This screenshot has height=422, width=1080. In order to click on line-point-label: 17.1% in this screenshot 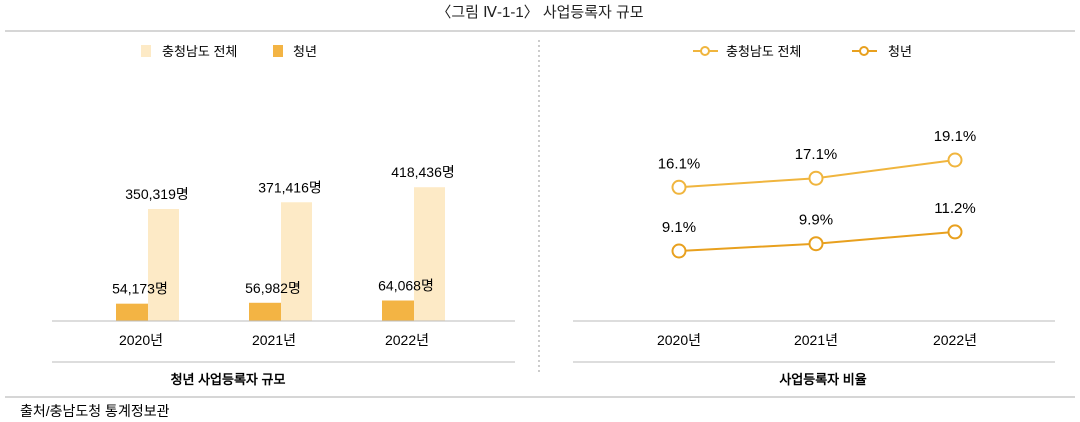, I will do `click(816, 154)`.